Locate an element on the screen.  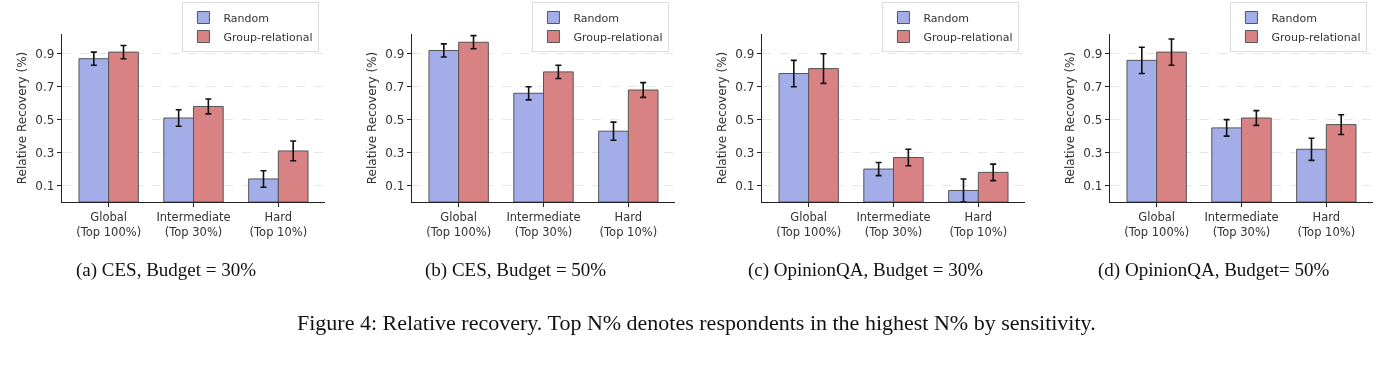
text: (c) OpinionQA, Budget = 30% is located at coordinates (866, 270).